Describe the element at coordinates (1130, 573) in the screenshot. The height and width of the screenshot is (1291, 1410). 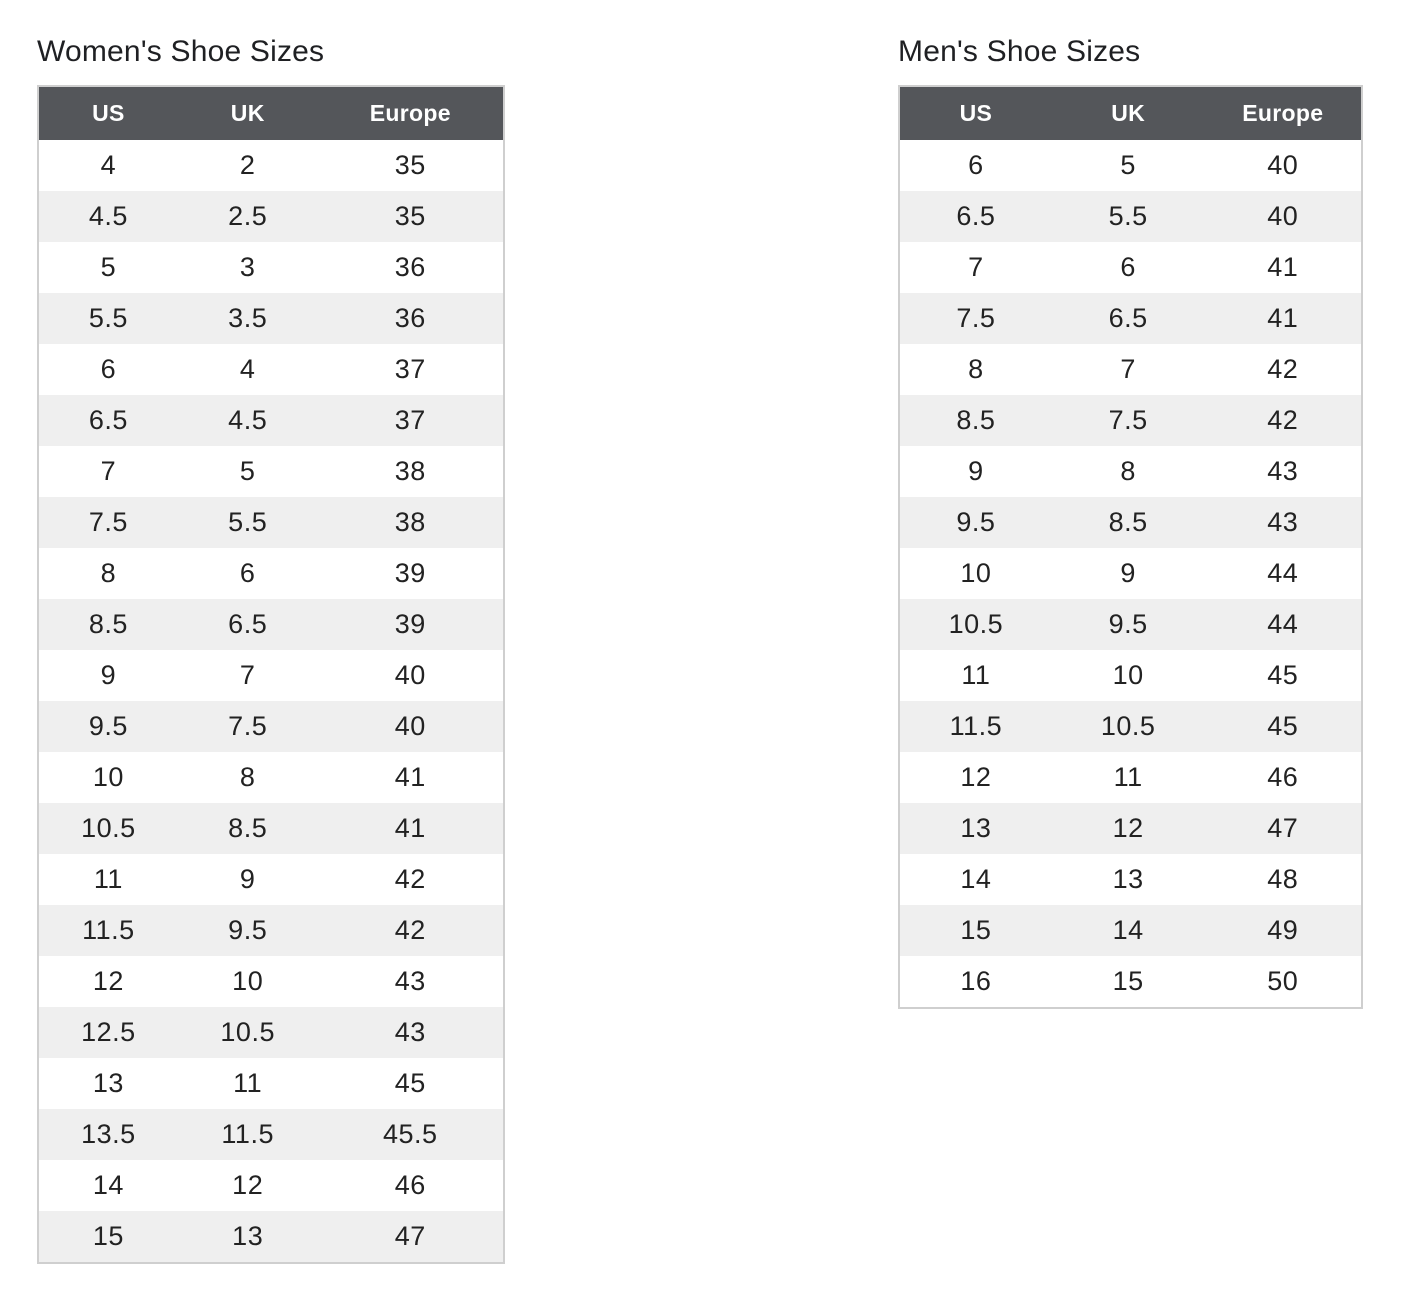
I see `table-row: 10 9 44` at that location.